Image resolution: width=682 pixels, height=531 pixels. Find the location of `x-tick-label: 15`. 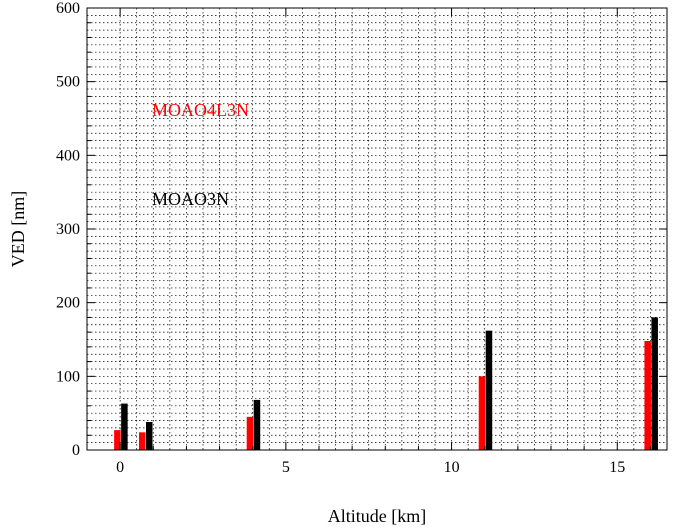

x-tick-label: 15 is located at coordinates (617, 467).